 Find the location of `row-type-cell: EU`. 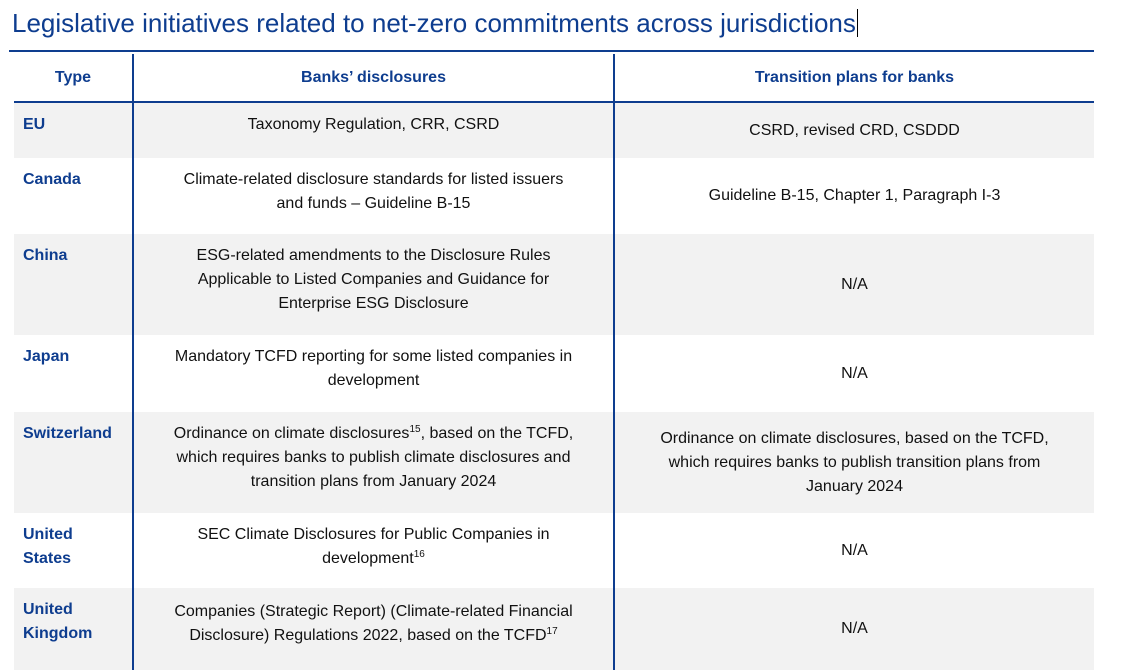

row-type-cell: EU is located at coordinates (73, 130).